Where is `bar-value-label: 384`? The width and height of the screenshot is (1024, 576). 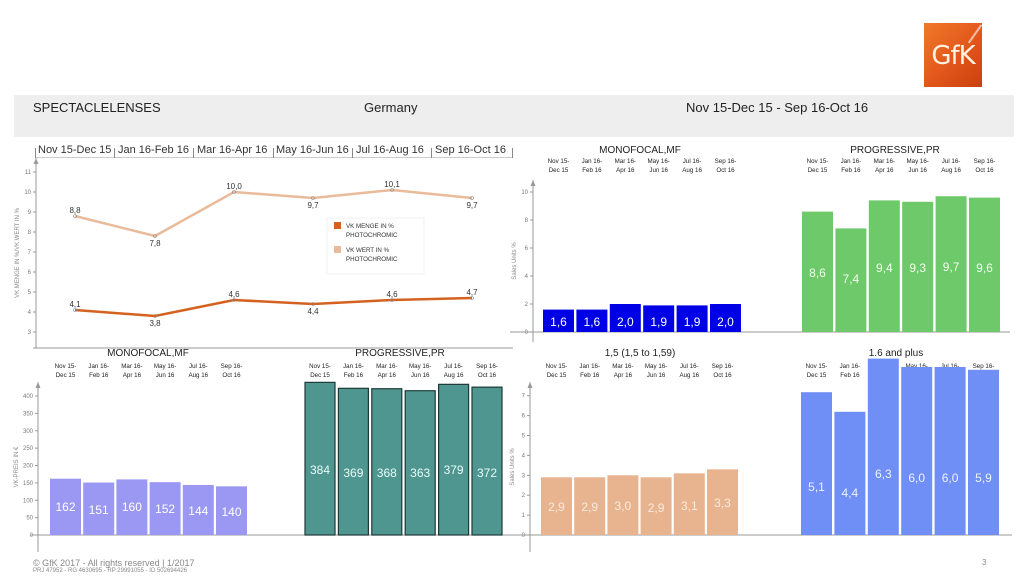
bar-value-label: 384 is located at coordinates (320, 470).